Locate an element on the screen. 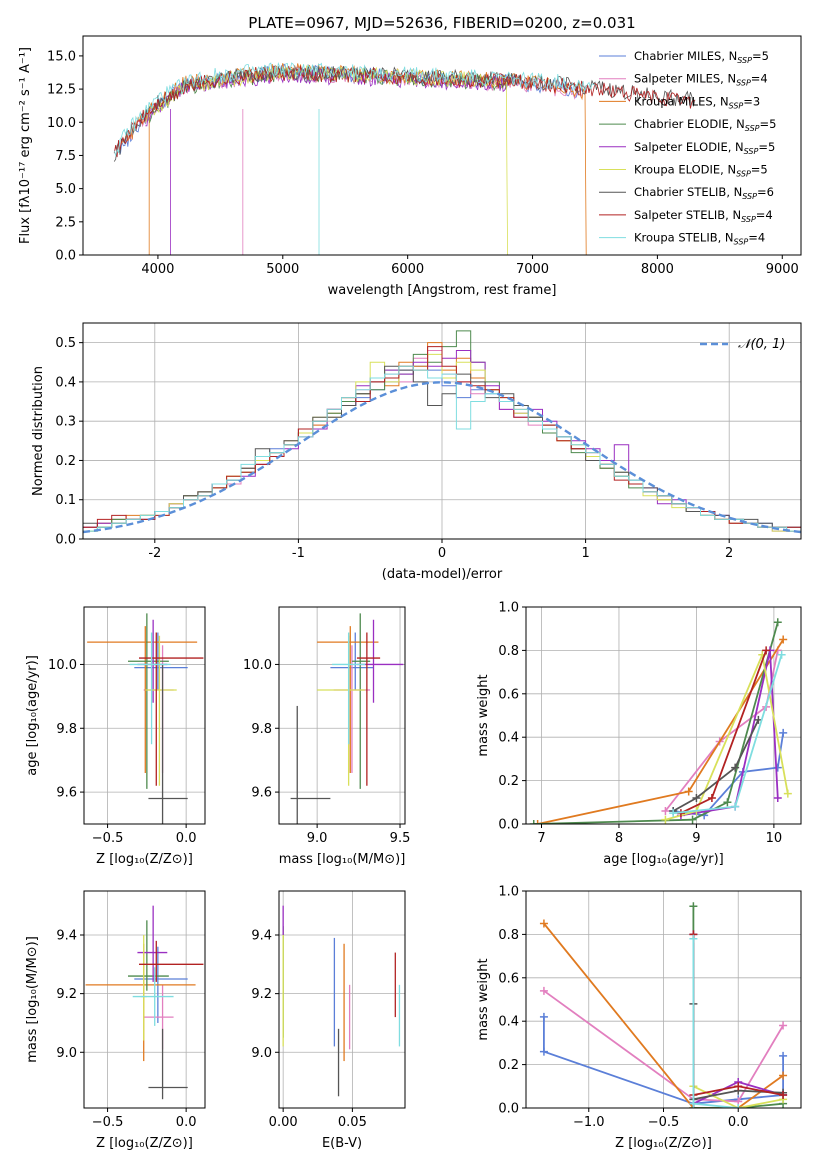 The image size is (819, 1170). x-tick-label: 8 is located at coordinates (619, 838).